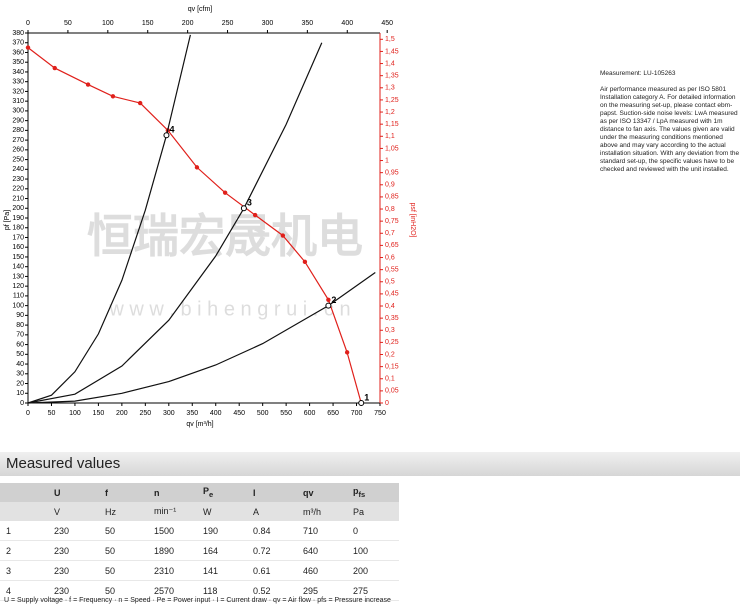  I want to click on x-tick-label: 300, so click(169, 413).